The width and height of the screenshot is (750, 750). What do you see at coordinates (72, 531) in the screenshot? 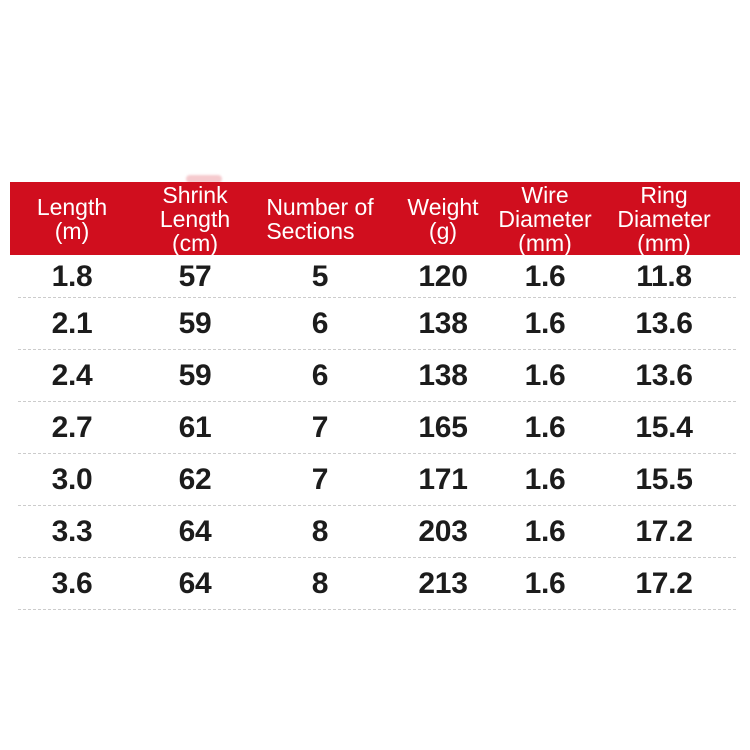
I see `table-cell-length: 3.3` at bounding box center [72, 531].